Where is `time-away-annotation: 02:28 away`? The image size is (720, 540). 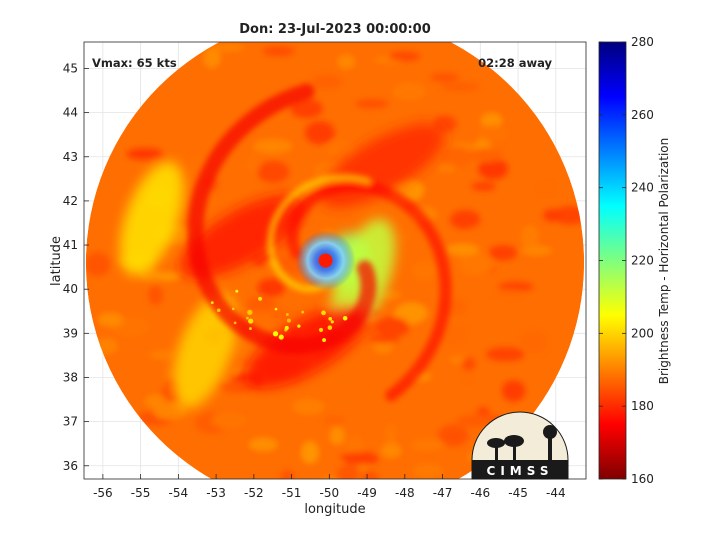 time-away-annotation: 02:28 away is located at coordinates (515, 63).